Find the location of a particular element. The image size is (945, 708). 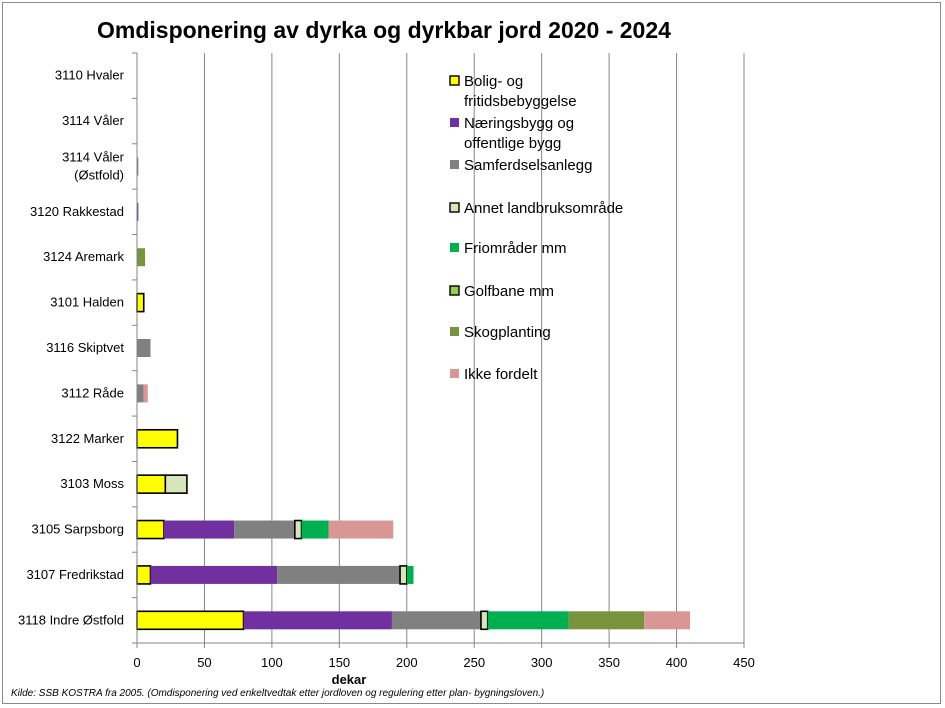

x-tick-label: 400 is located at coordinates (677, 662).